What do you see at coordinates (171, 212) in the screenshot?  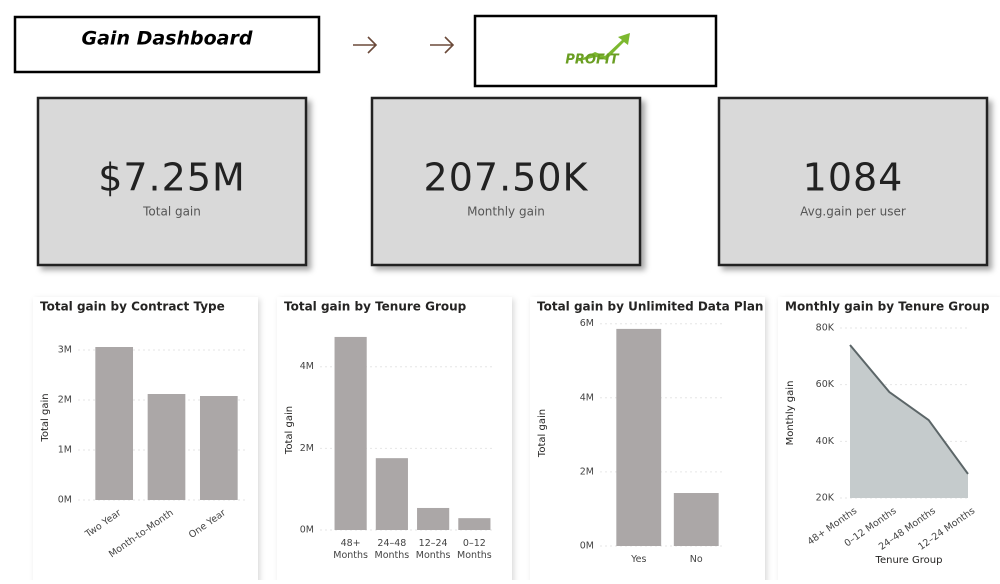 I see `kpi-label: Total gain` at bounding box center [171, 212].